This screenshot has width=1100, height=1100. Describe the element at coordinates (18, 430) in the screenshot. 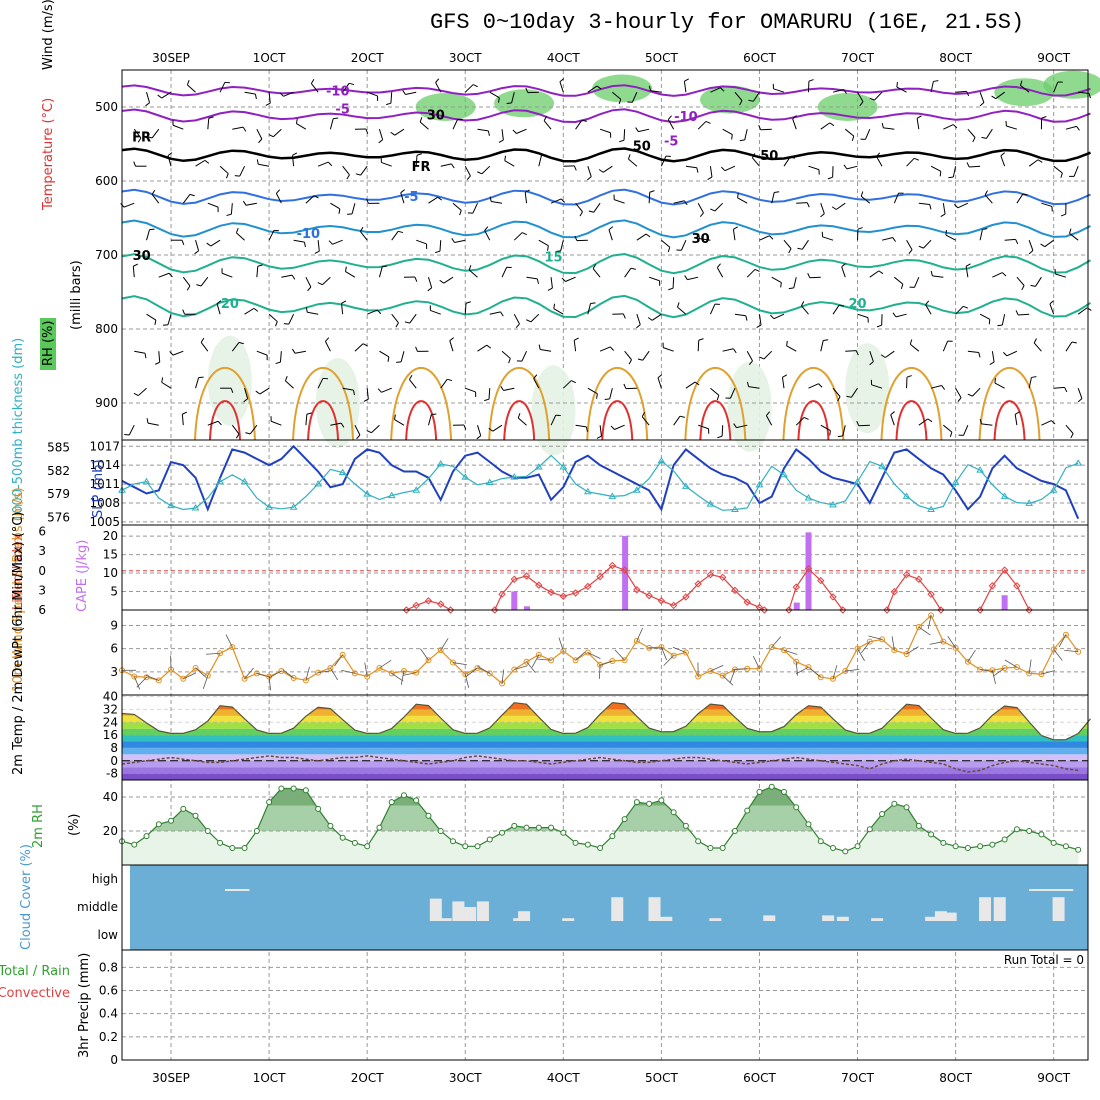

I see `slp-ylabel: 1000-500mb thickness (dm)` at that location.